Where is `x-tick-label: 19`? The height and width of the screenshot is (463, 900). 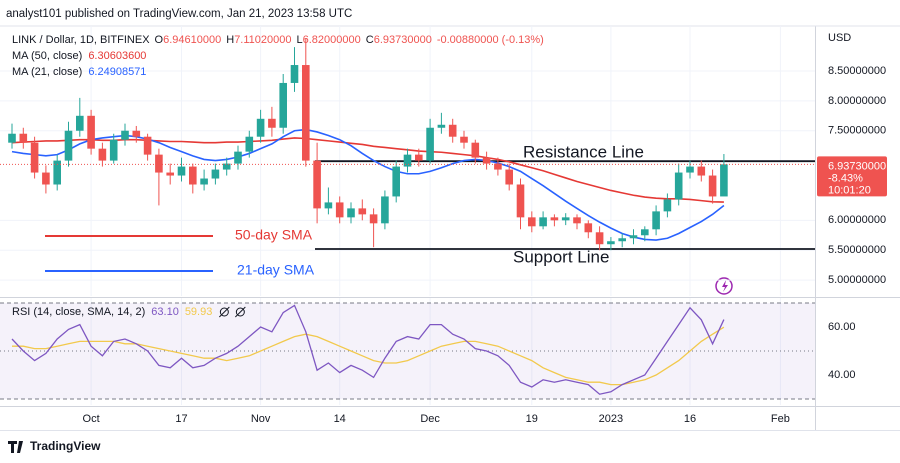
x-tick-label: 19 is located at coordinates (532, 419).